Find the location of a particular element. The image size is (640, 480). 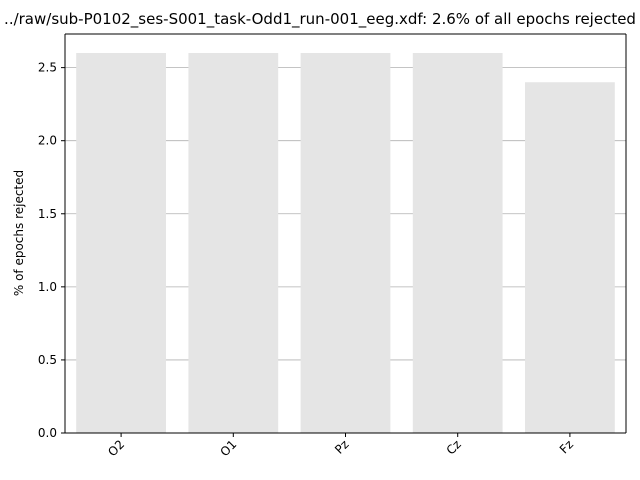

x-tick-label: O2 is located at coordinates (116, 448).